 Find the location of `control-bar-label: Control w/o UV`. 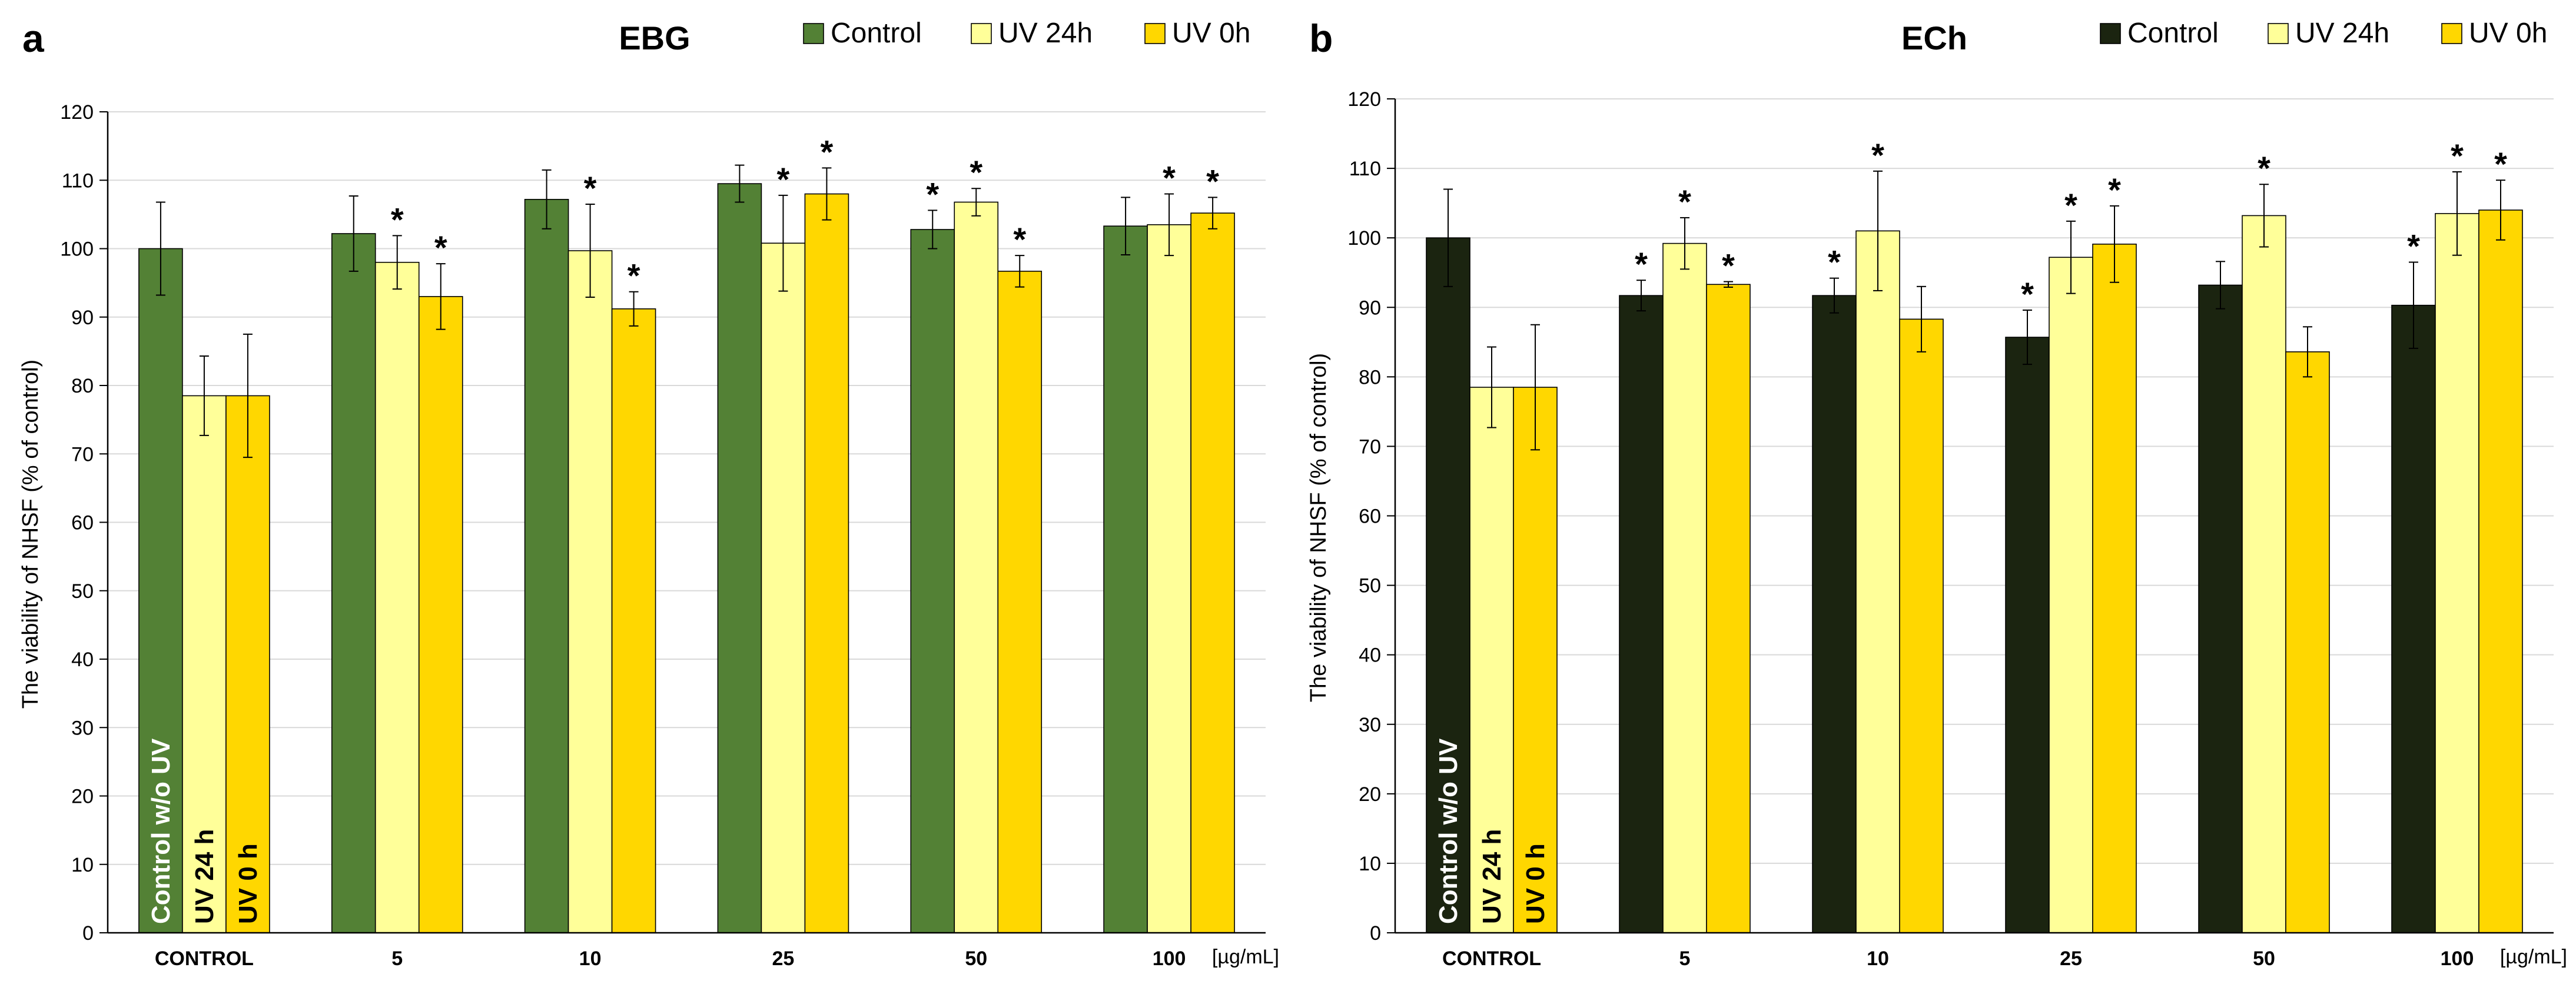

control-bar-label: Control w/o UV is located at coordinates (161, 831).